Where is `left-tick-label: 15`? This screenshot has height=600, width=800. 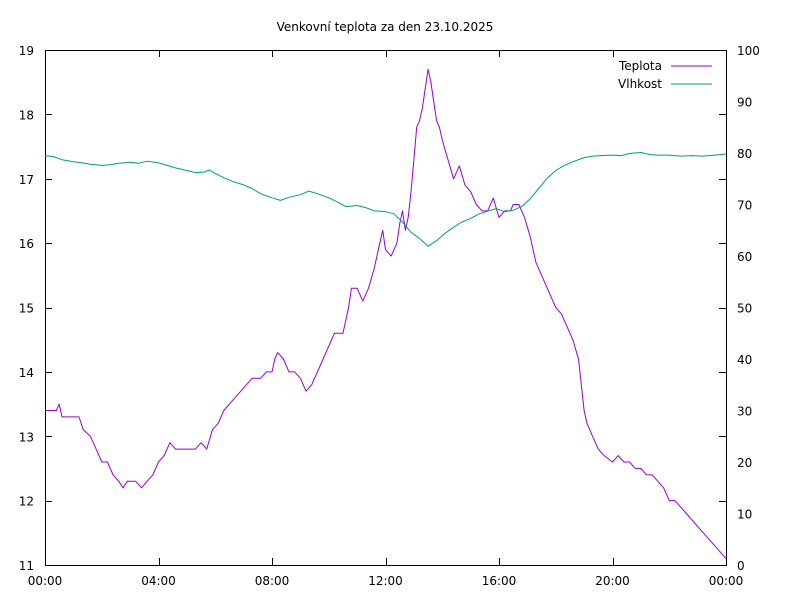
left-tick-label: 15 is located at coordinates (26, 309).